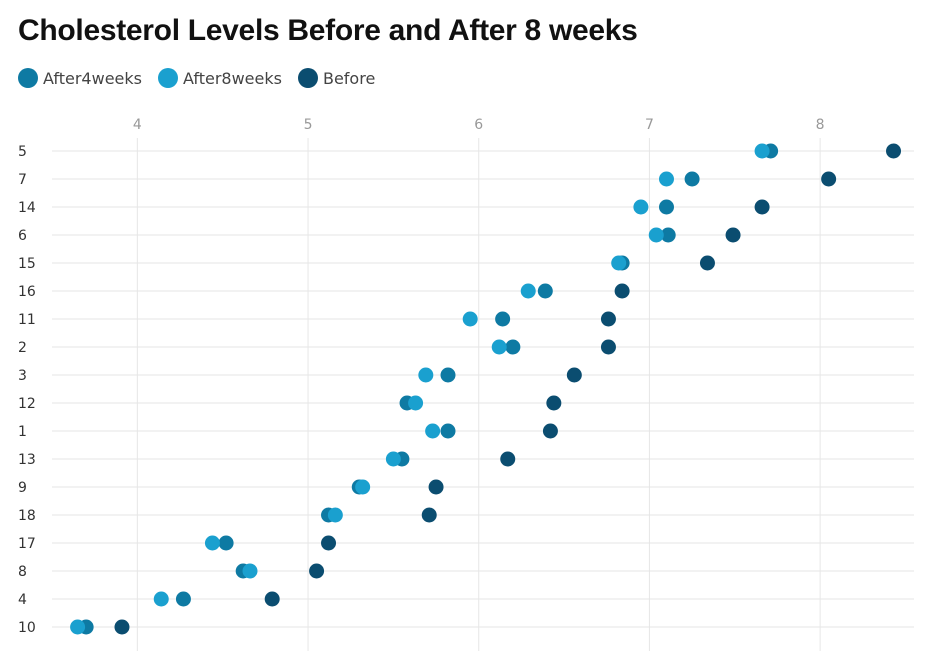 The height and width of the screenshot is (651, 932). I want to click on y-tick-label-16: 16, so click(27, 292).